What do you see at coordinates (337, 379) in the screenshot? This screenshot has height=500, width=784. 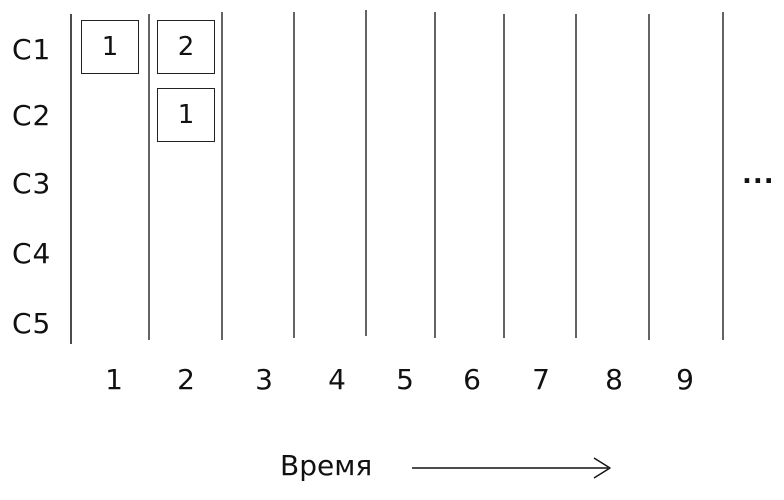 I see `column-label-4: 4` at bounding box center [337, 379].